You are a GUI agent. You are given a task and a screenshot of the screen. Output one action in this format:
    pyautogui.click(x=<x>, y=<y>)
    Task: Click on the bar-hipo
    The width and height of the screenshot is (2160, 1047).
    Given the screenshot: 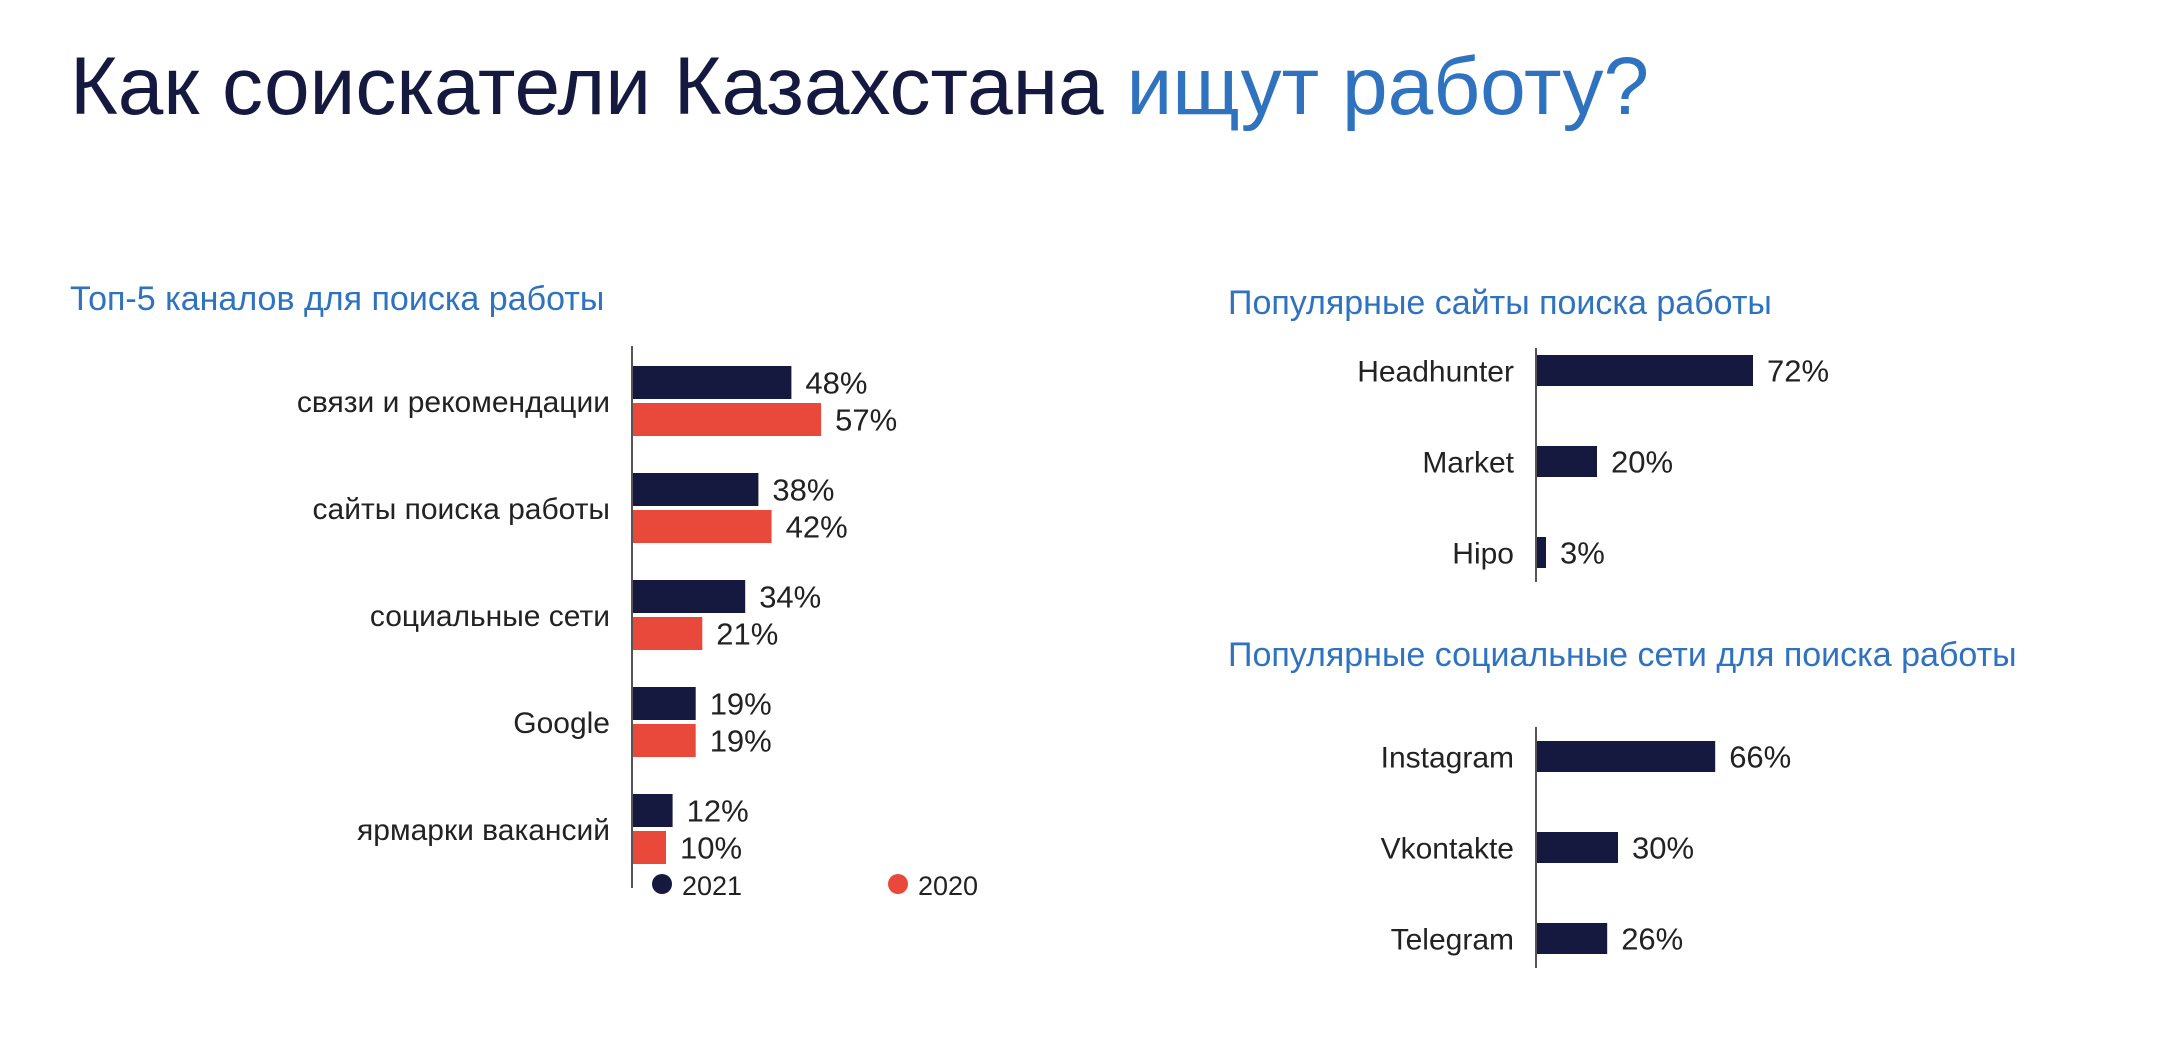 What is the action you would take?
    pyautogui.click(x=1541, y=552)
    